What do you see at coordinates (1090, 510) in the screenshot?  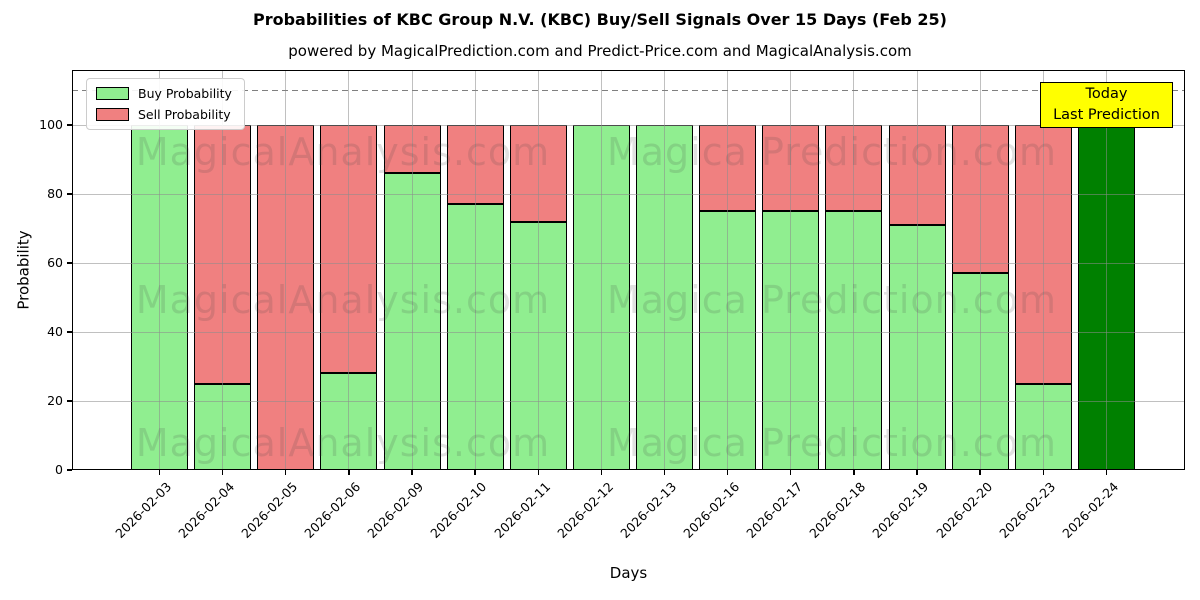 I see `x-tick-label: 2026-02-24` at bounding box center [1090, 510].